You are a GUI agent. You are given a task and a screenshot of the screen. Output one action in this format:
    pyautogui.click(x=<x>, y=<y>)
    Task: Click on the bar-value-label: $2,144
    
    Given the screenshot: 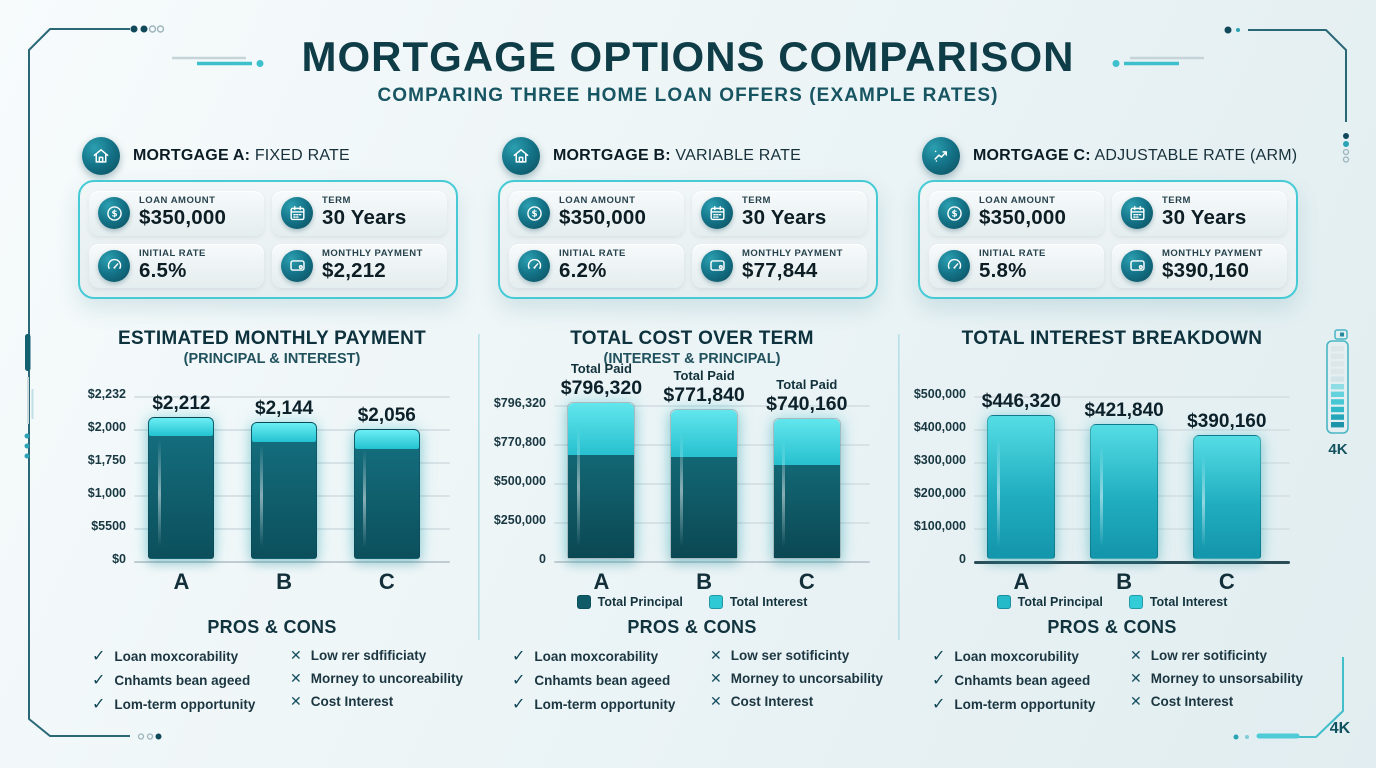 What is the action you would take?
    pyautogui.click(x=284, y=408)
    